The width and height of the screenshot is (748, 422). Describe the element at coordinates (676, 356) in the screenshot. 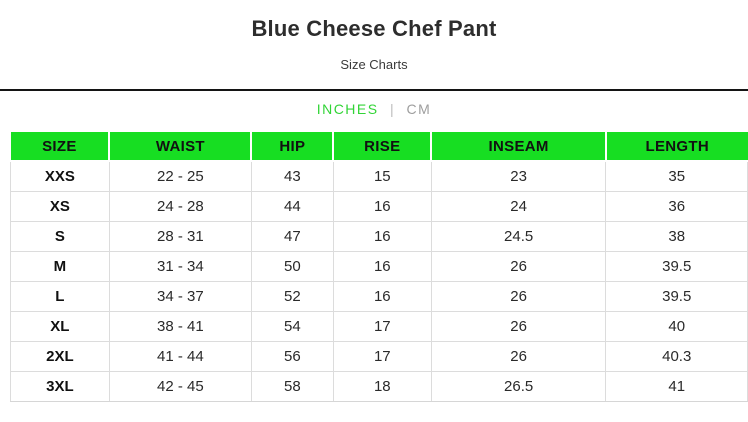

I see `value-cell: 40.3` at that location.